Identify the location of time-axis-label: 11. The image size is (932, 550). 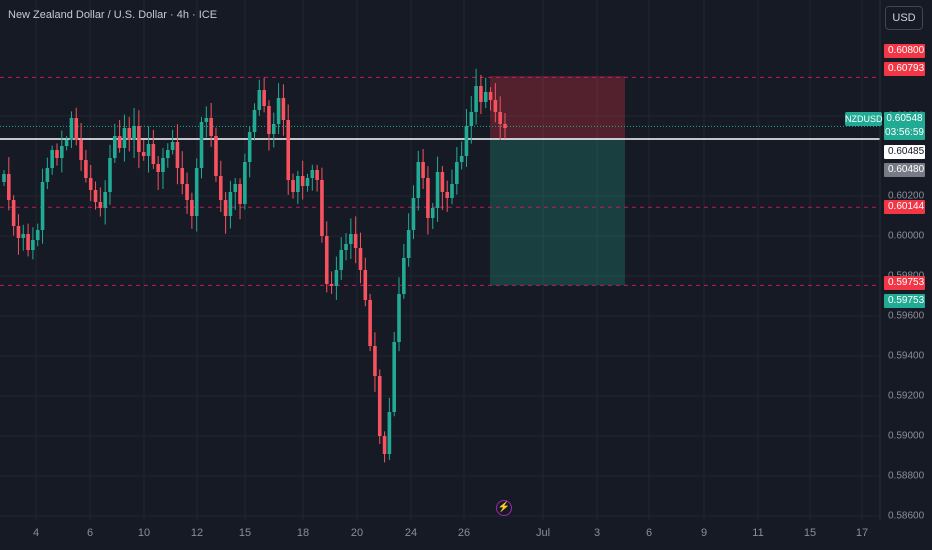
(758, 533).